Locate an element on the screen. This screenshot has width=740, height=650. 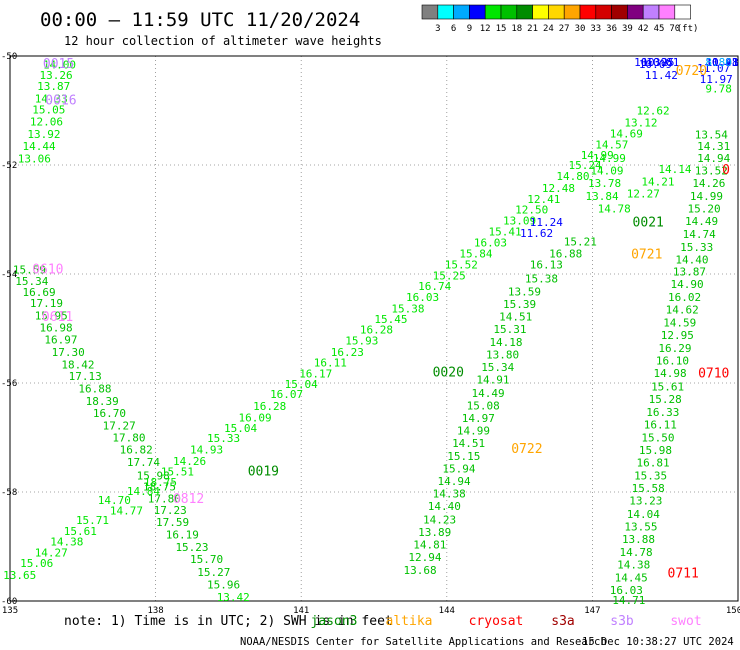
swh-data-label: 14.93 is located at coordinates (206, 449).